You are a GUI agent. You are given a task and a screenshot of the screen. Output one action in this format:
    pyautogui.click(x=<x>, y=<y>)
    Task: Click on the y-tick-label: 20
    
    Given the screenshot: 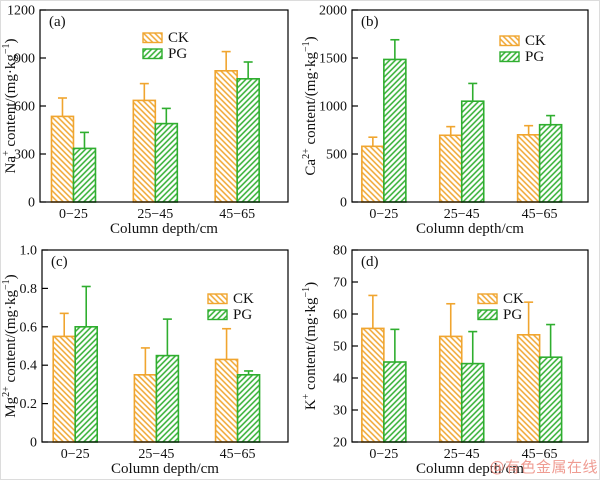 What is the action you would take?
    pyautogui.click(x=340, y=443)
    